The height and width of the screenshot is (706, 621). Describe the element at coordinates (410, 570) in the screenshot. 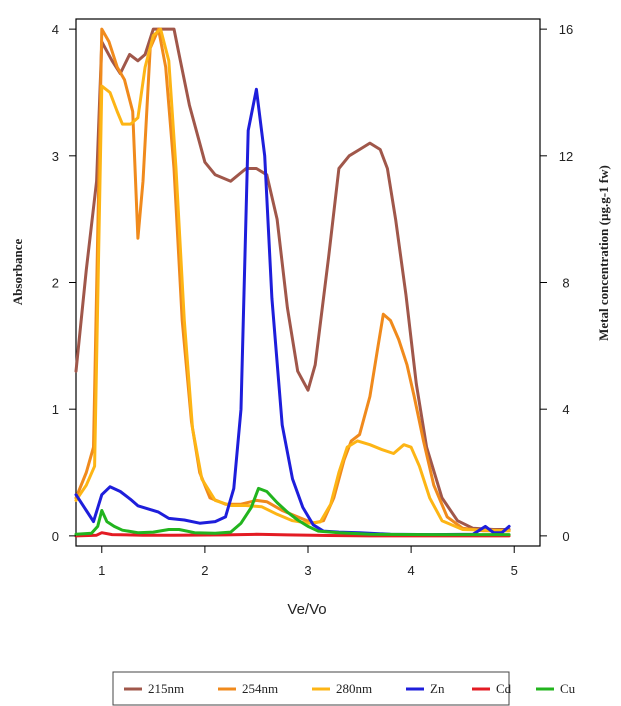

I see `x-tick-label: 4` at that location.